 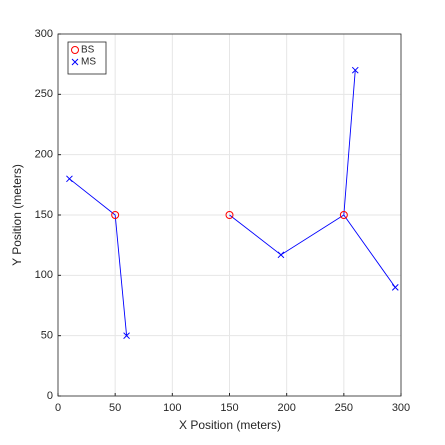 I want to click on y-tick-label: 0, so click(x=50, y=396).